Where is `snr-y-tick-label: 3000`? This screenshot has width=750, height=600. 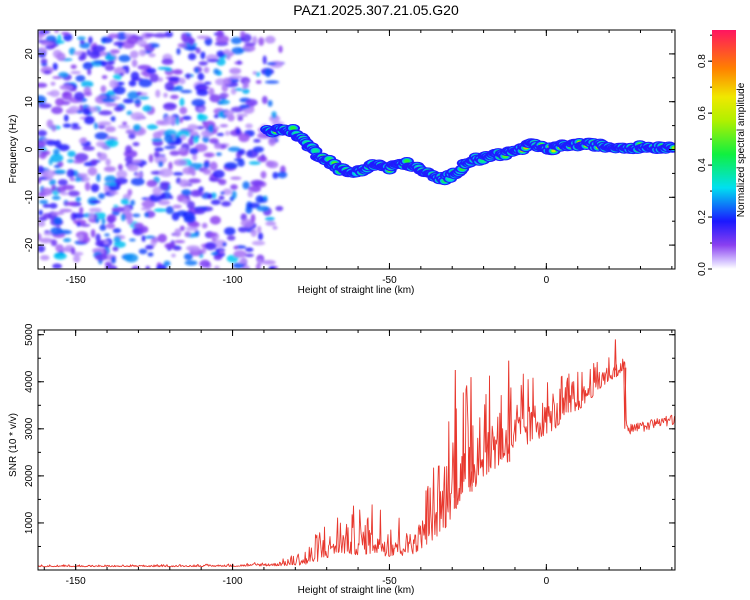 snr-y-tick-label: 3000 is located at coordinates (29, 428).